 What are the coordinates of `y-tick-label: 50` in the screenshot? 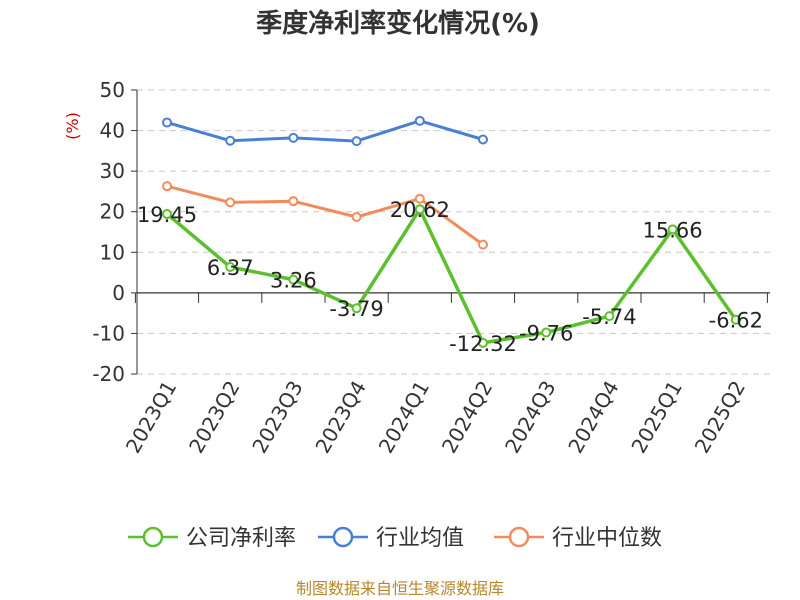 It's located at (112, 90).